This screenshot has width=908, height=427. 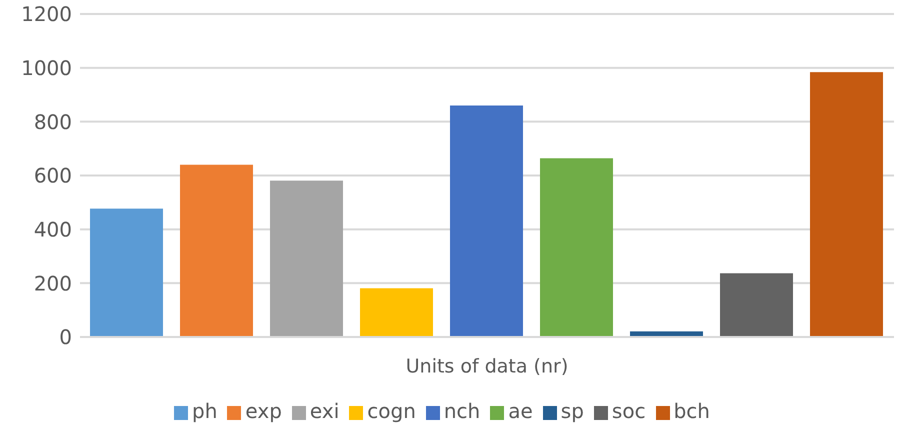 I want to click on legend-label: soc, so click(x=629, y=411).